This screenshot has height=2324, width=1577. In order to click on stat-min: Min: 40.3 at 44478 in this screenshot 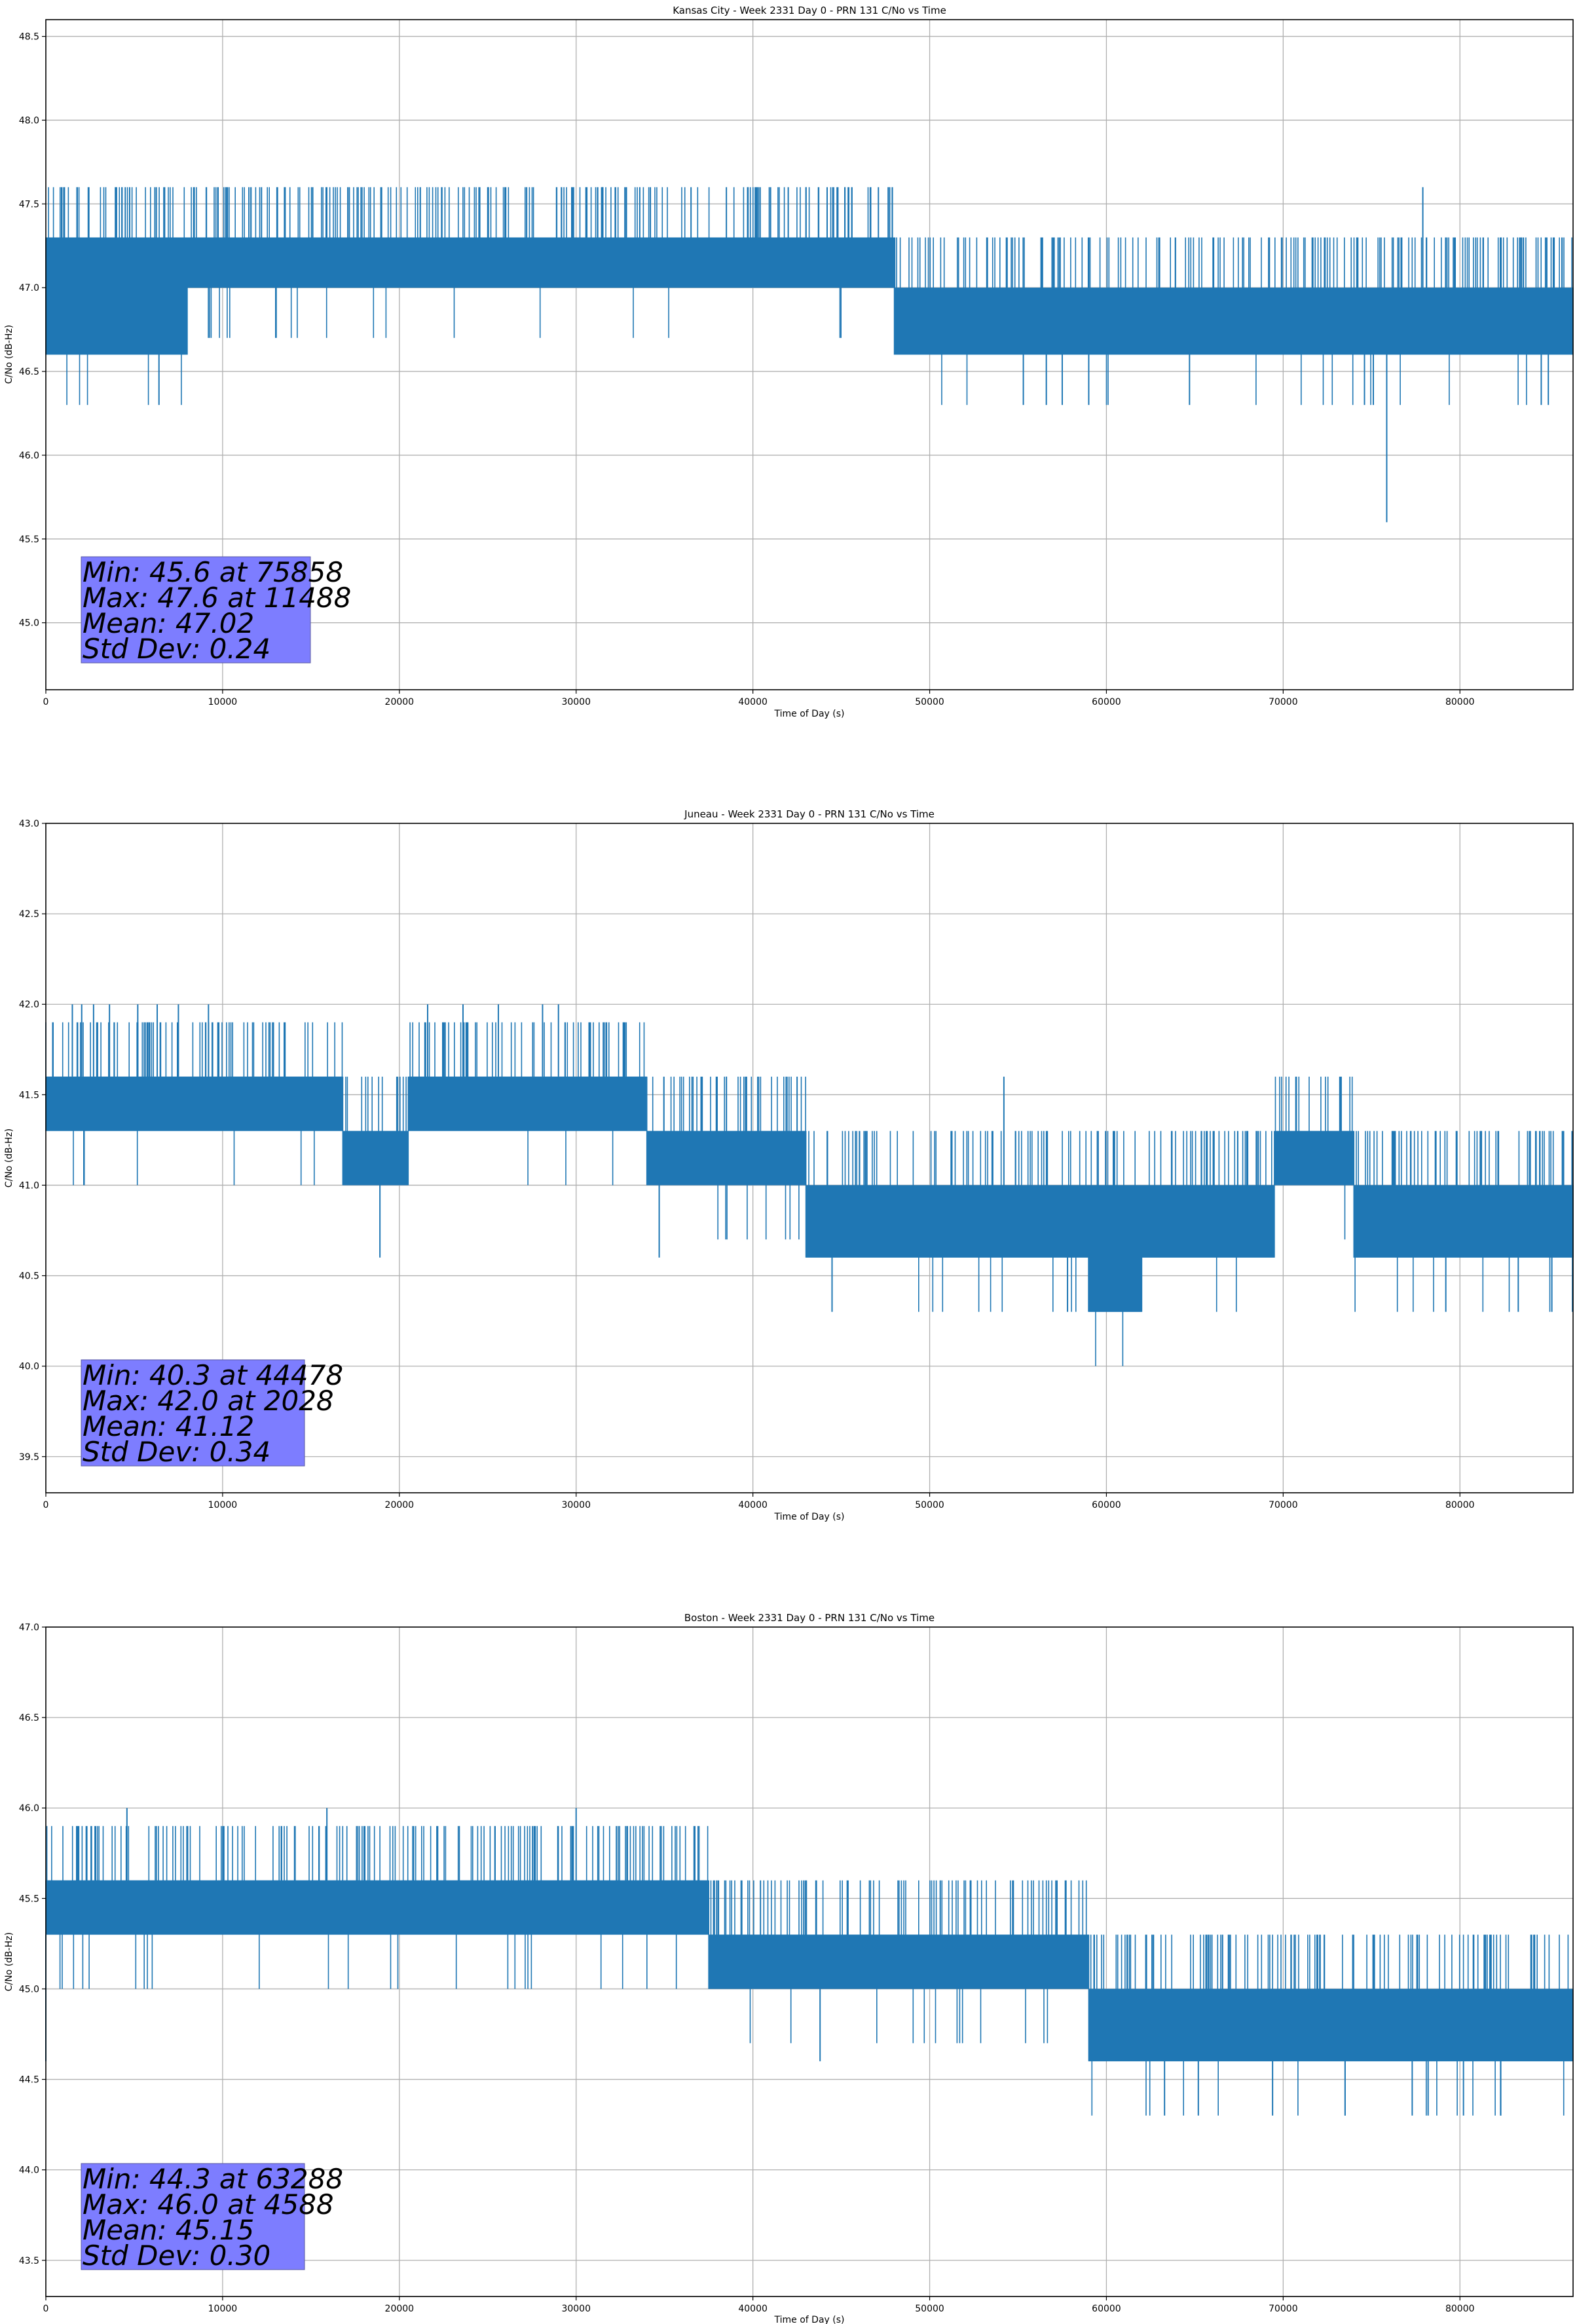, I will do `click(213, 1375)`.